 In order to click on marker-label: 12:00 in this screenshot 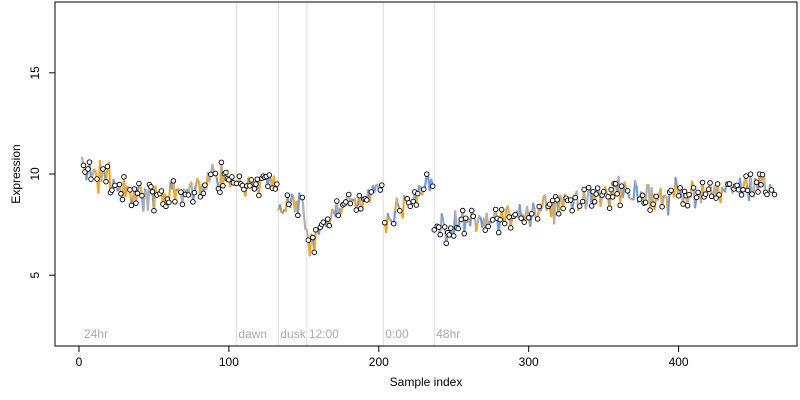, I will do `click(324, 334)`.